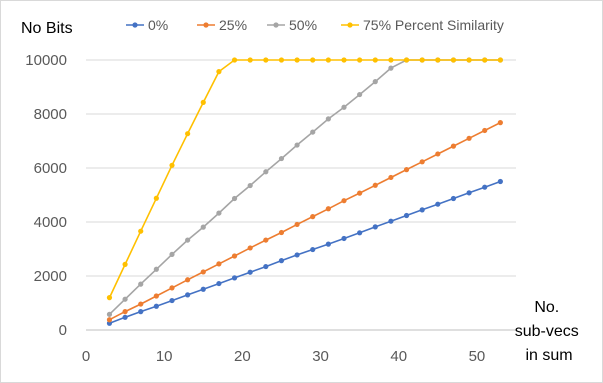  I want to click on y-tick-label: 4000, so click(50, 222).